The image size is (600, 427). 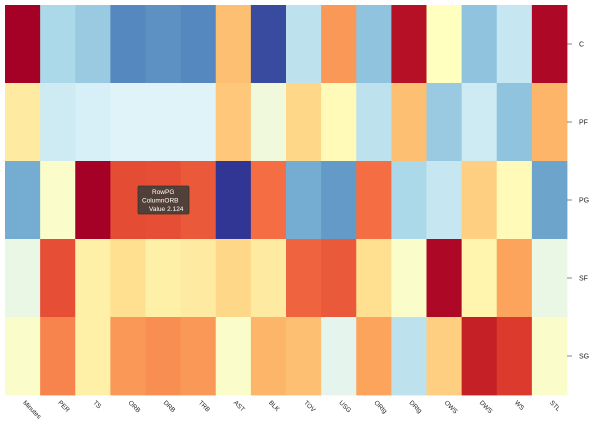 What do you see at coordinates (268, 200) in the screenshot?
I see `heatmap-cell-pg-blk` at bounding box center [268, 200].